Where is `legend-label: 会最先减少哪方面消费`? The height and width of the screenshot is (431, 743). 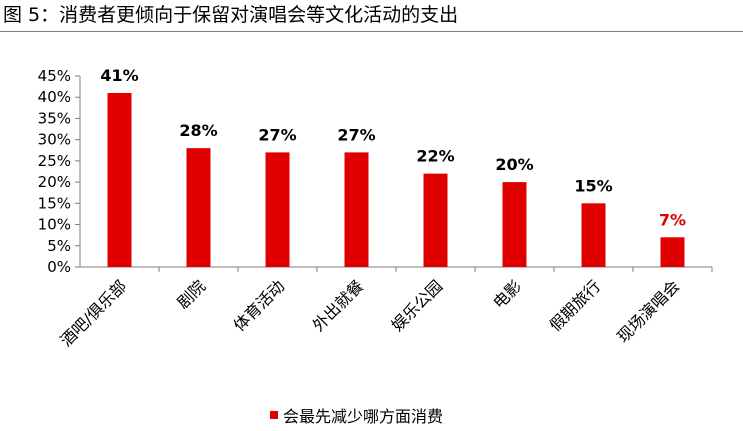 legend-label: 会最先减少哪方面消费 is located at coordinates (363, 416).